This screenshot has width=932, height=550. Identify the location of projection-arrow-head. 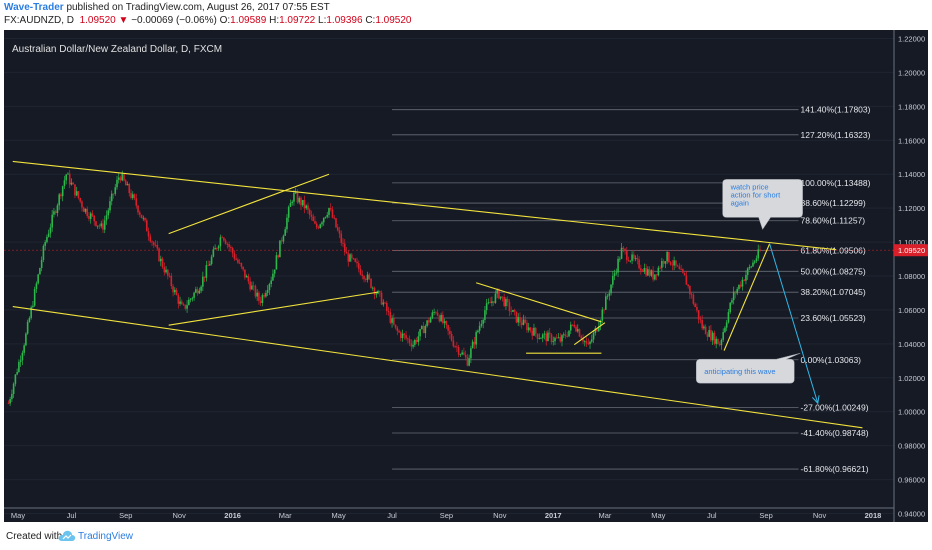
(816, 400).